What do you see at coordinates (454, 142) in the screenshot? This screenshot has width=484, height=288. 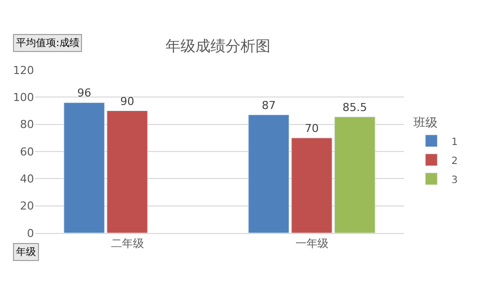 I see `legend-label: 1` at bounding box center [454, 142].